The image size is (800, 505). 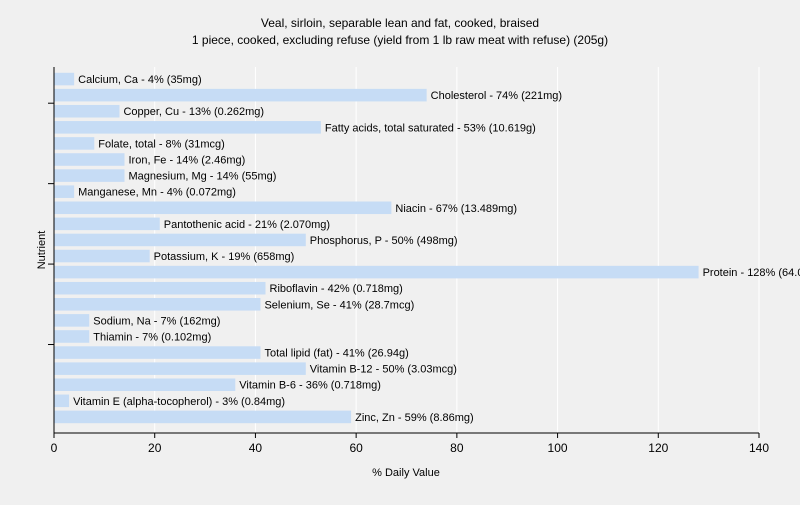 I want to click on bar-label: Folate, total - 8% (31mcg), so click(x=161, y=144).